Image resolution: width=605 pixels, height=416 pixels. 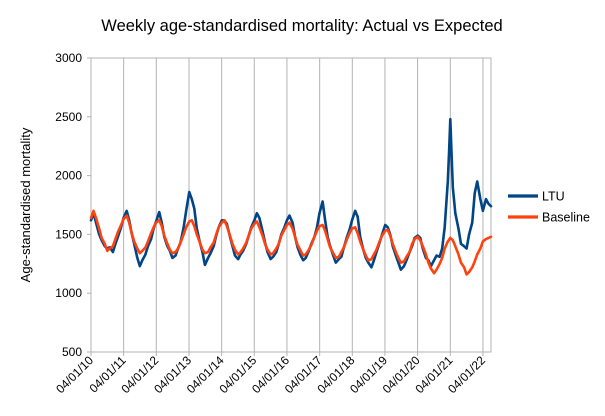 I want to click on legend: LTU Baseline, so click(x=549, y=207).